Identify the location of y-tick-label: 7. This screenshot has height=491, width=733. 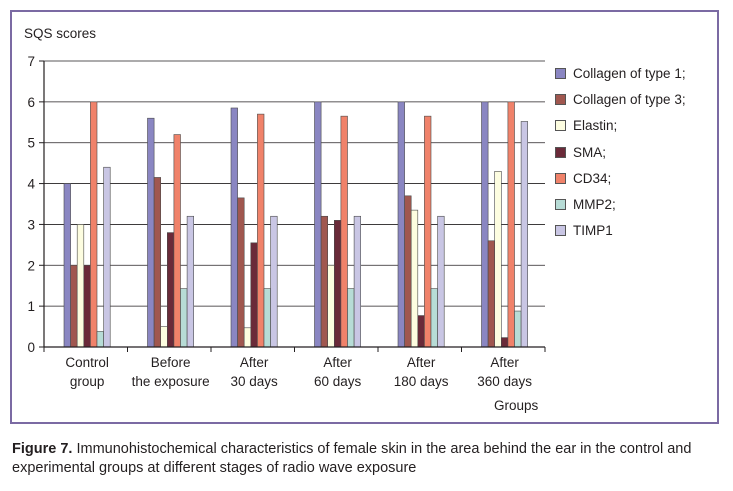
(31, 61).